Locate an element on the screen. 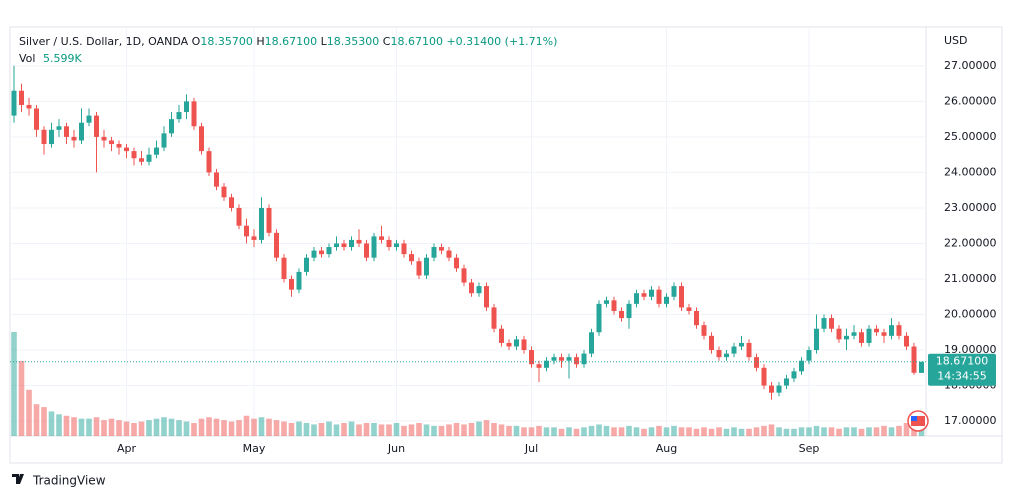 The width and height of the screenshot is (1012, 498). volume: 5.599K is located at coordinates (62, 58).